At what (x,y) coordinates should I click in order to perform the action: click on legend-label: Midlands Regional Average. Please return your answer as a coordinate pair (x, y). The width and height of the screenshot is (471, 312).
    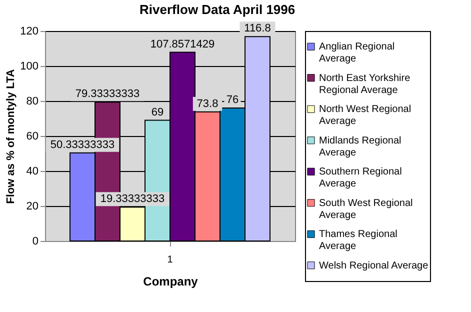
    Looking at the image, I should click on (360, 146).